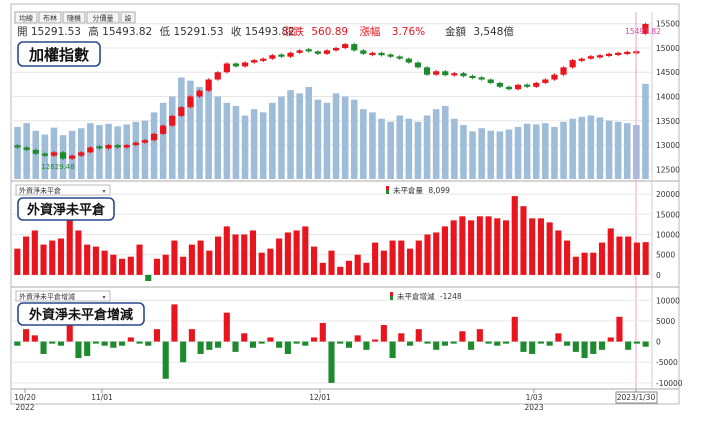  Describe the element at coordinates (668, 214) in the screenshot. I see `y-tick-label: 15000` at that location.